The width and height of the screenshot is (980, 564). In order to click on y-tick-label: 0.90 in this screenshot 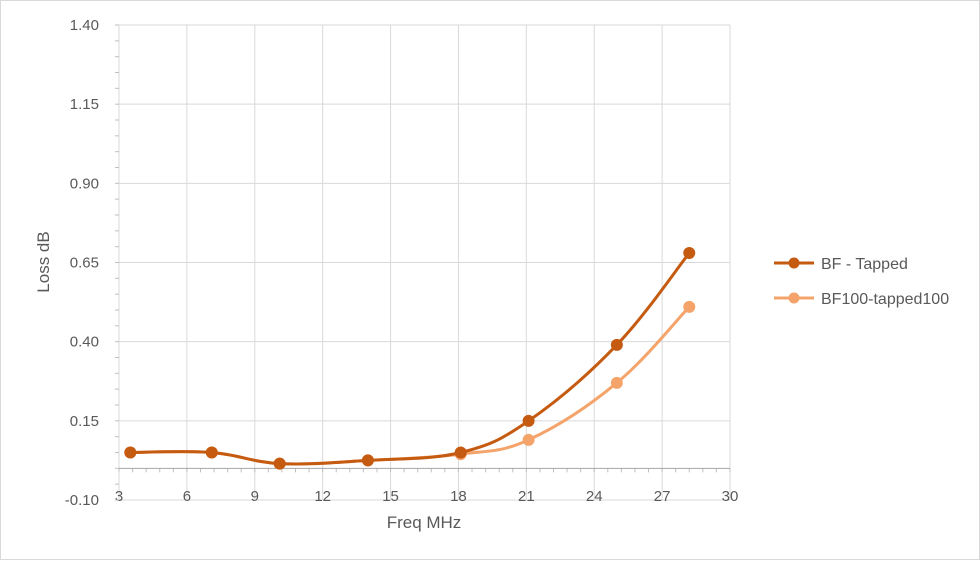, I will do `click(84, 183)`.